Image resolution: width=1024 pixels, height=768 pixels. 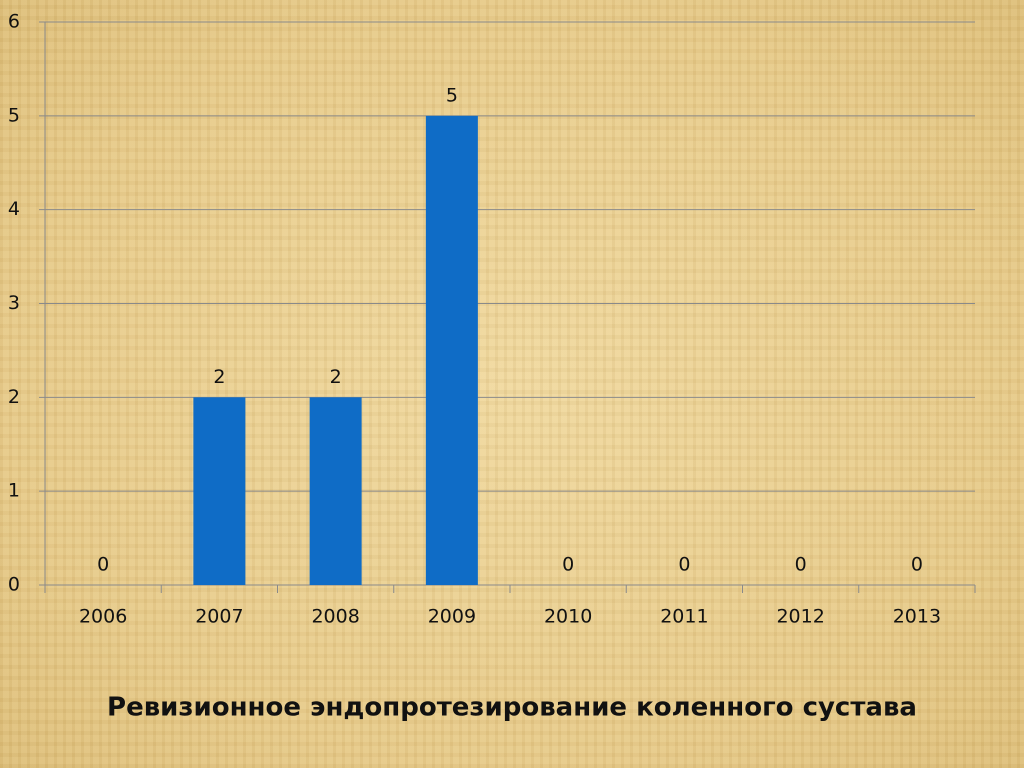 I want to click on data-label: 5, so click(x=452, y=95).